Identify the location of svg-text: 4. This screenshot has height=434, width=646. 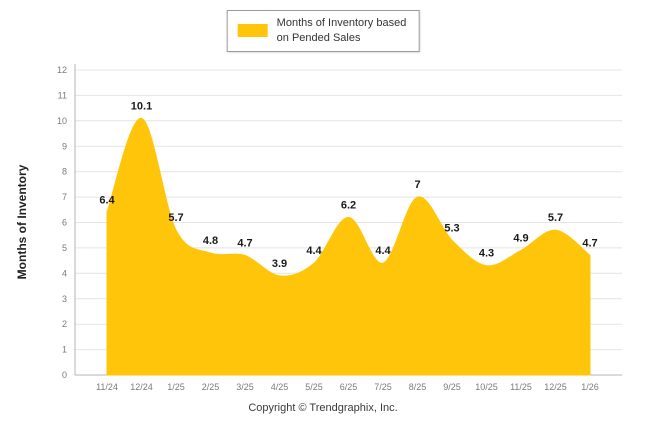
(64, 273).